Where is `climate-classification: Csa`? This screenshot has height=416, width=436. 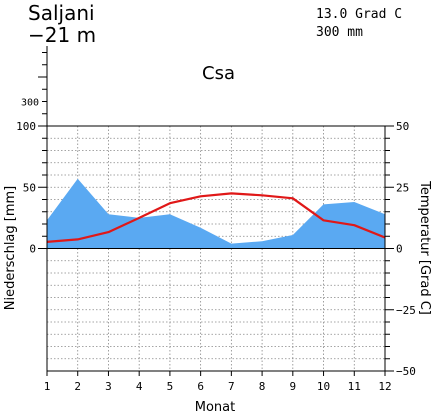 climate-classification: Csa is located at coordinates (218, 73).